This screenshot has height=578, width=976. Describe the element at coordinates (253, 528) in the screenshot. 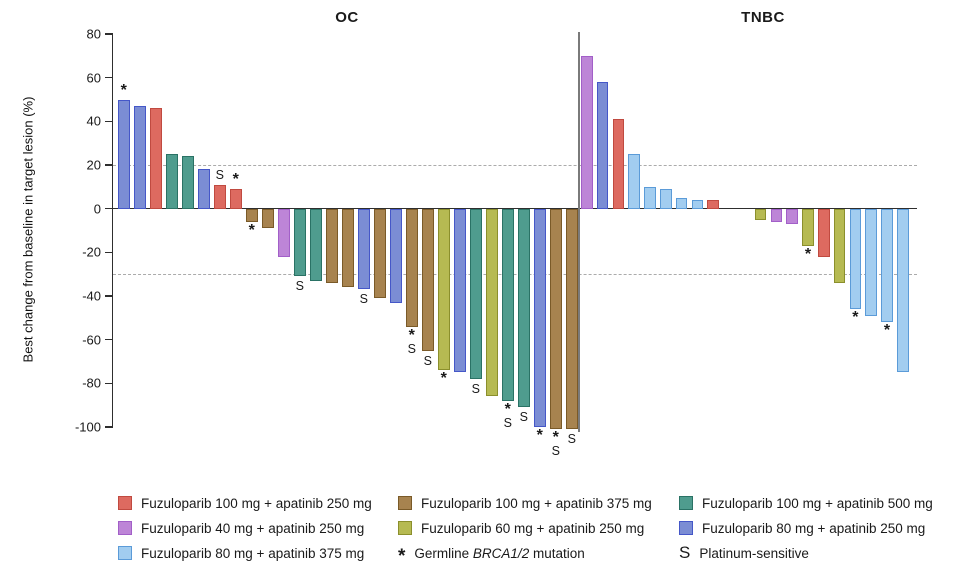

I see `legend-label: Fuzuloparib 40 mg + apatinib 250 mg` at that location.